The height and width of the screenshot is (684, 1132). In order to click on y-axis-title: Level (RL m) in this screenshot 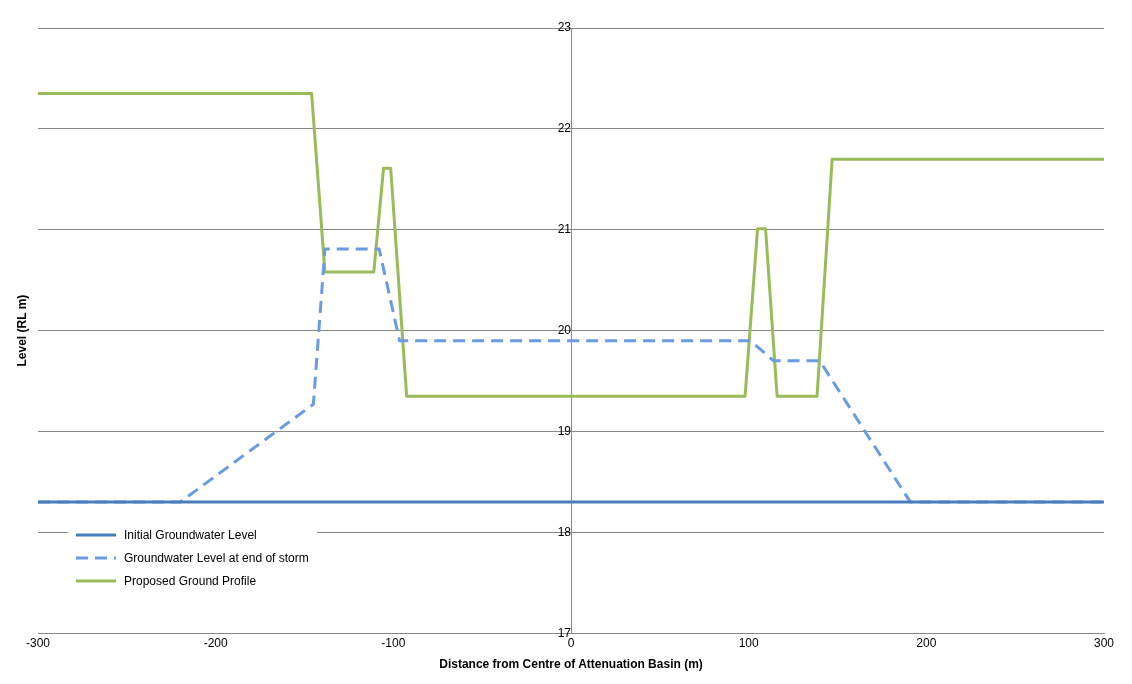, I will do `click(22, 330)`.